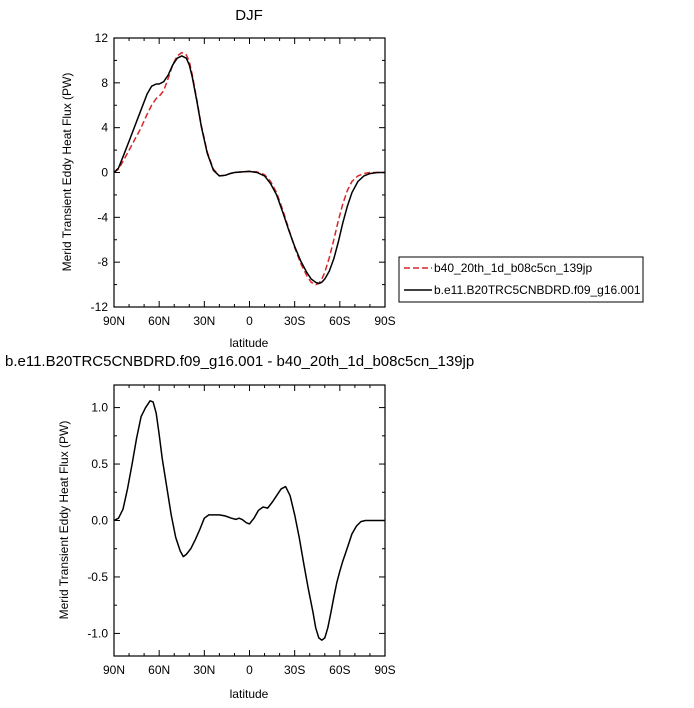 The height and width of the screenshot is (708, 694). Describe the element at coordinates (249, 694) in the screenshot. I see `bottom-x-axis-label: latitude` at that location.